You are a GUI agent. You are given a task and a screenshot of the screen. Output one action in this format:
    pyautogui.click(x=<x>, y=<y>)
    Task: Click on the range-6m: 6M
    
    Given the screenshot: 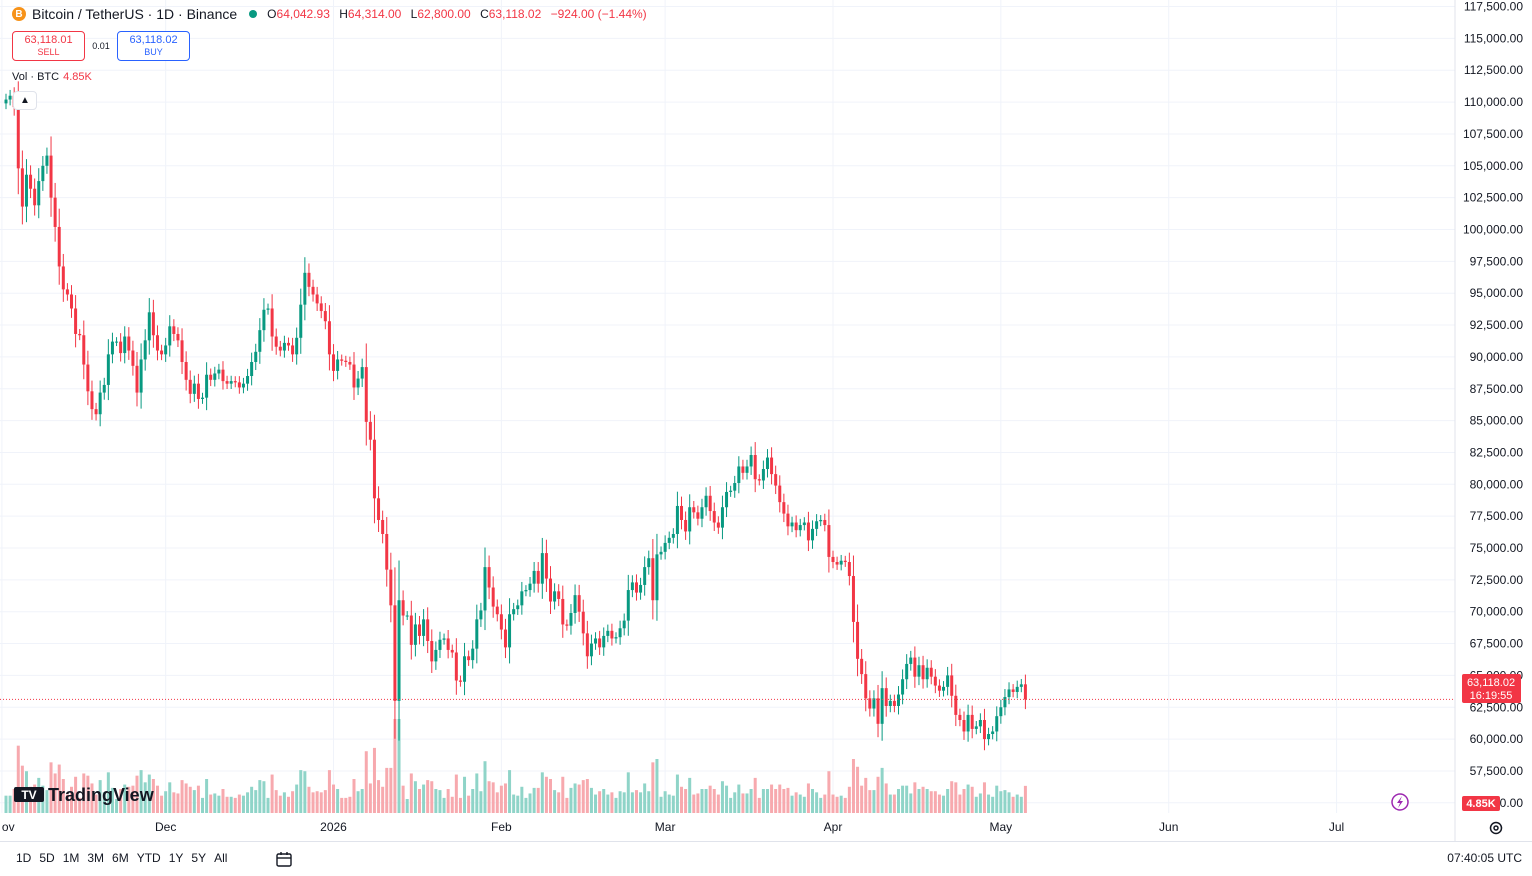 What is the action you would take?
    pyautogui.click(x=120, y=858)
    